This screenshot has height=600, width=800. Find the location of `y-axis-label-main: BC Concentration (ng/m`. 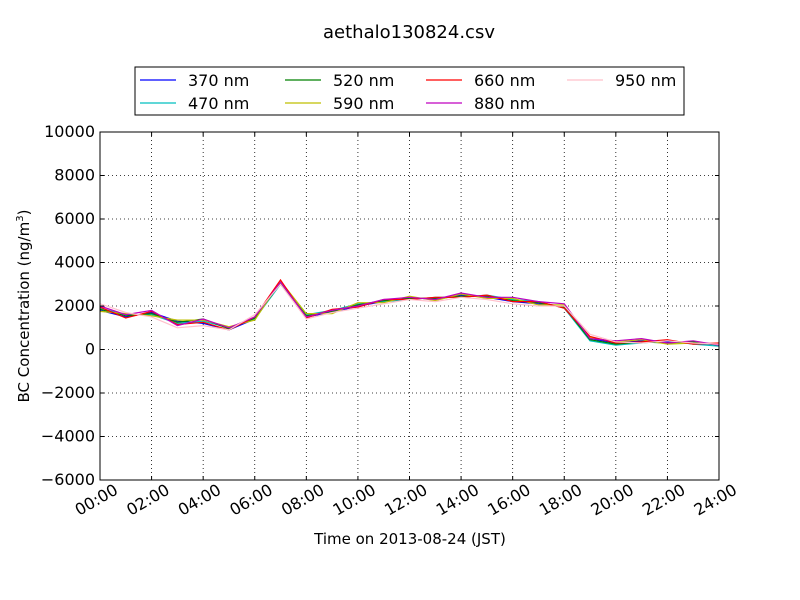

y-axis-label-main: BC Concentration (ng/m is located at coordinates (24, 312).